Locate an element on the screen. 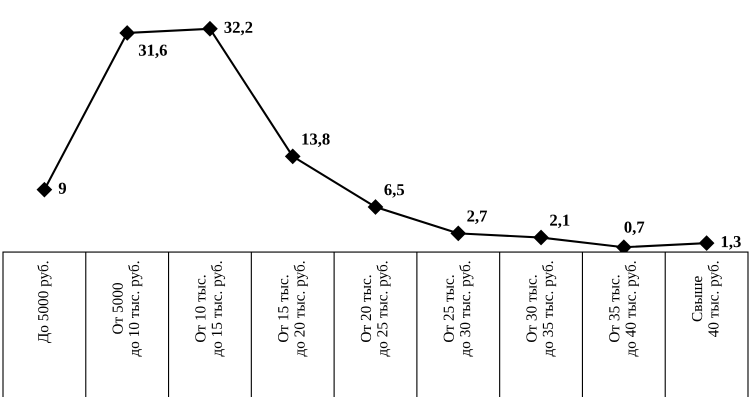  x-tick-label: От 20 тыс. до 25 тыс. руб. is located at coordinates (375, 309).